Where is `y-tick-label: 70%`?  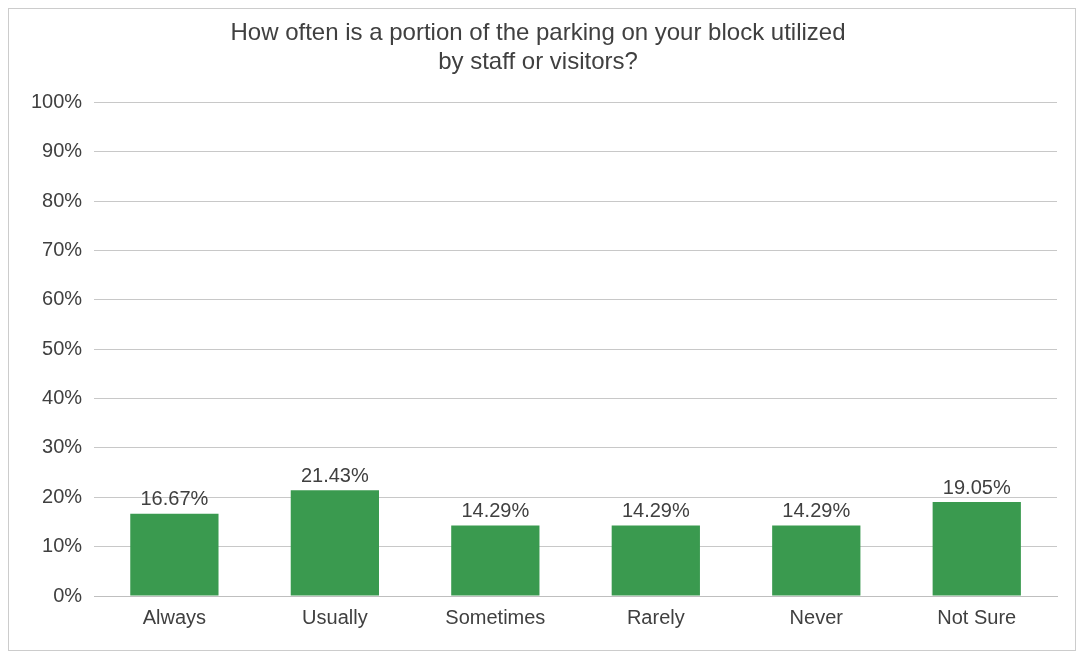 y-tick-label: 70% is located at coordinates (62, 249).